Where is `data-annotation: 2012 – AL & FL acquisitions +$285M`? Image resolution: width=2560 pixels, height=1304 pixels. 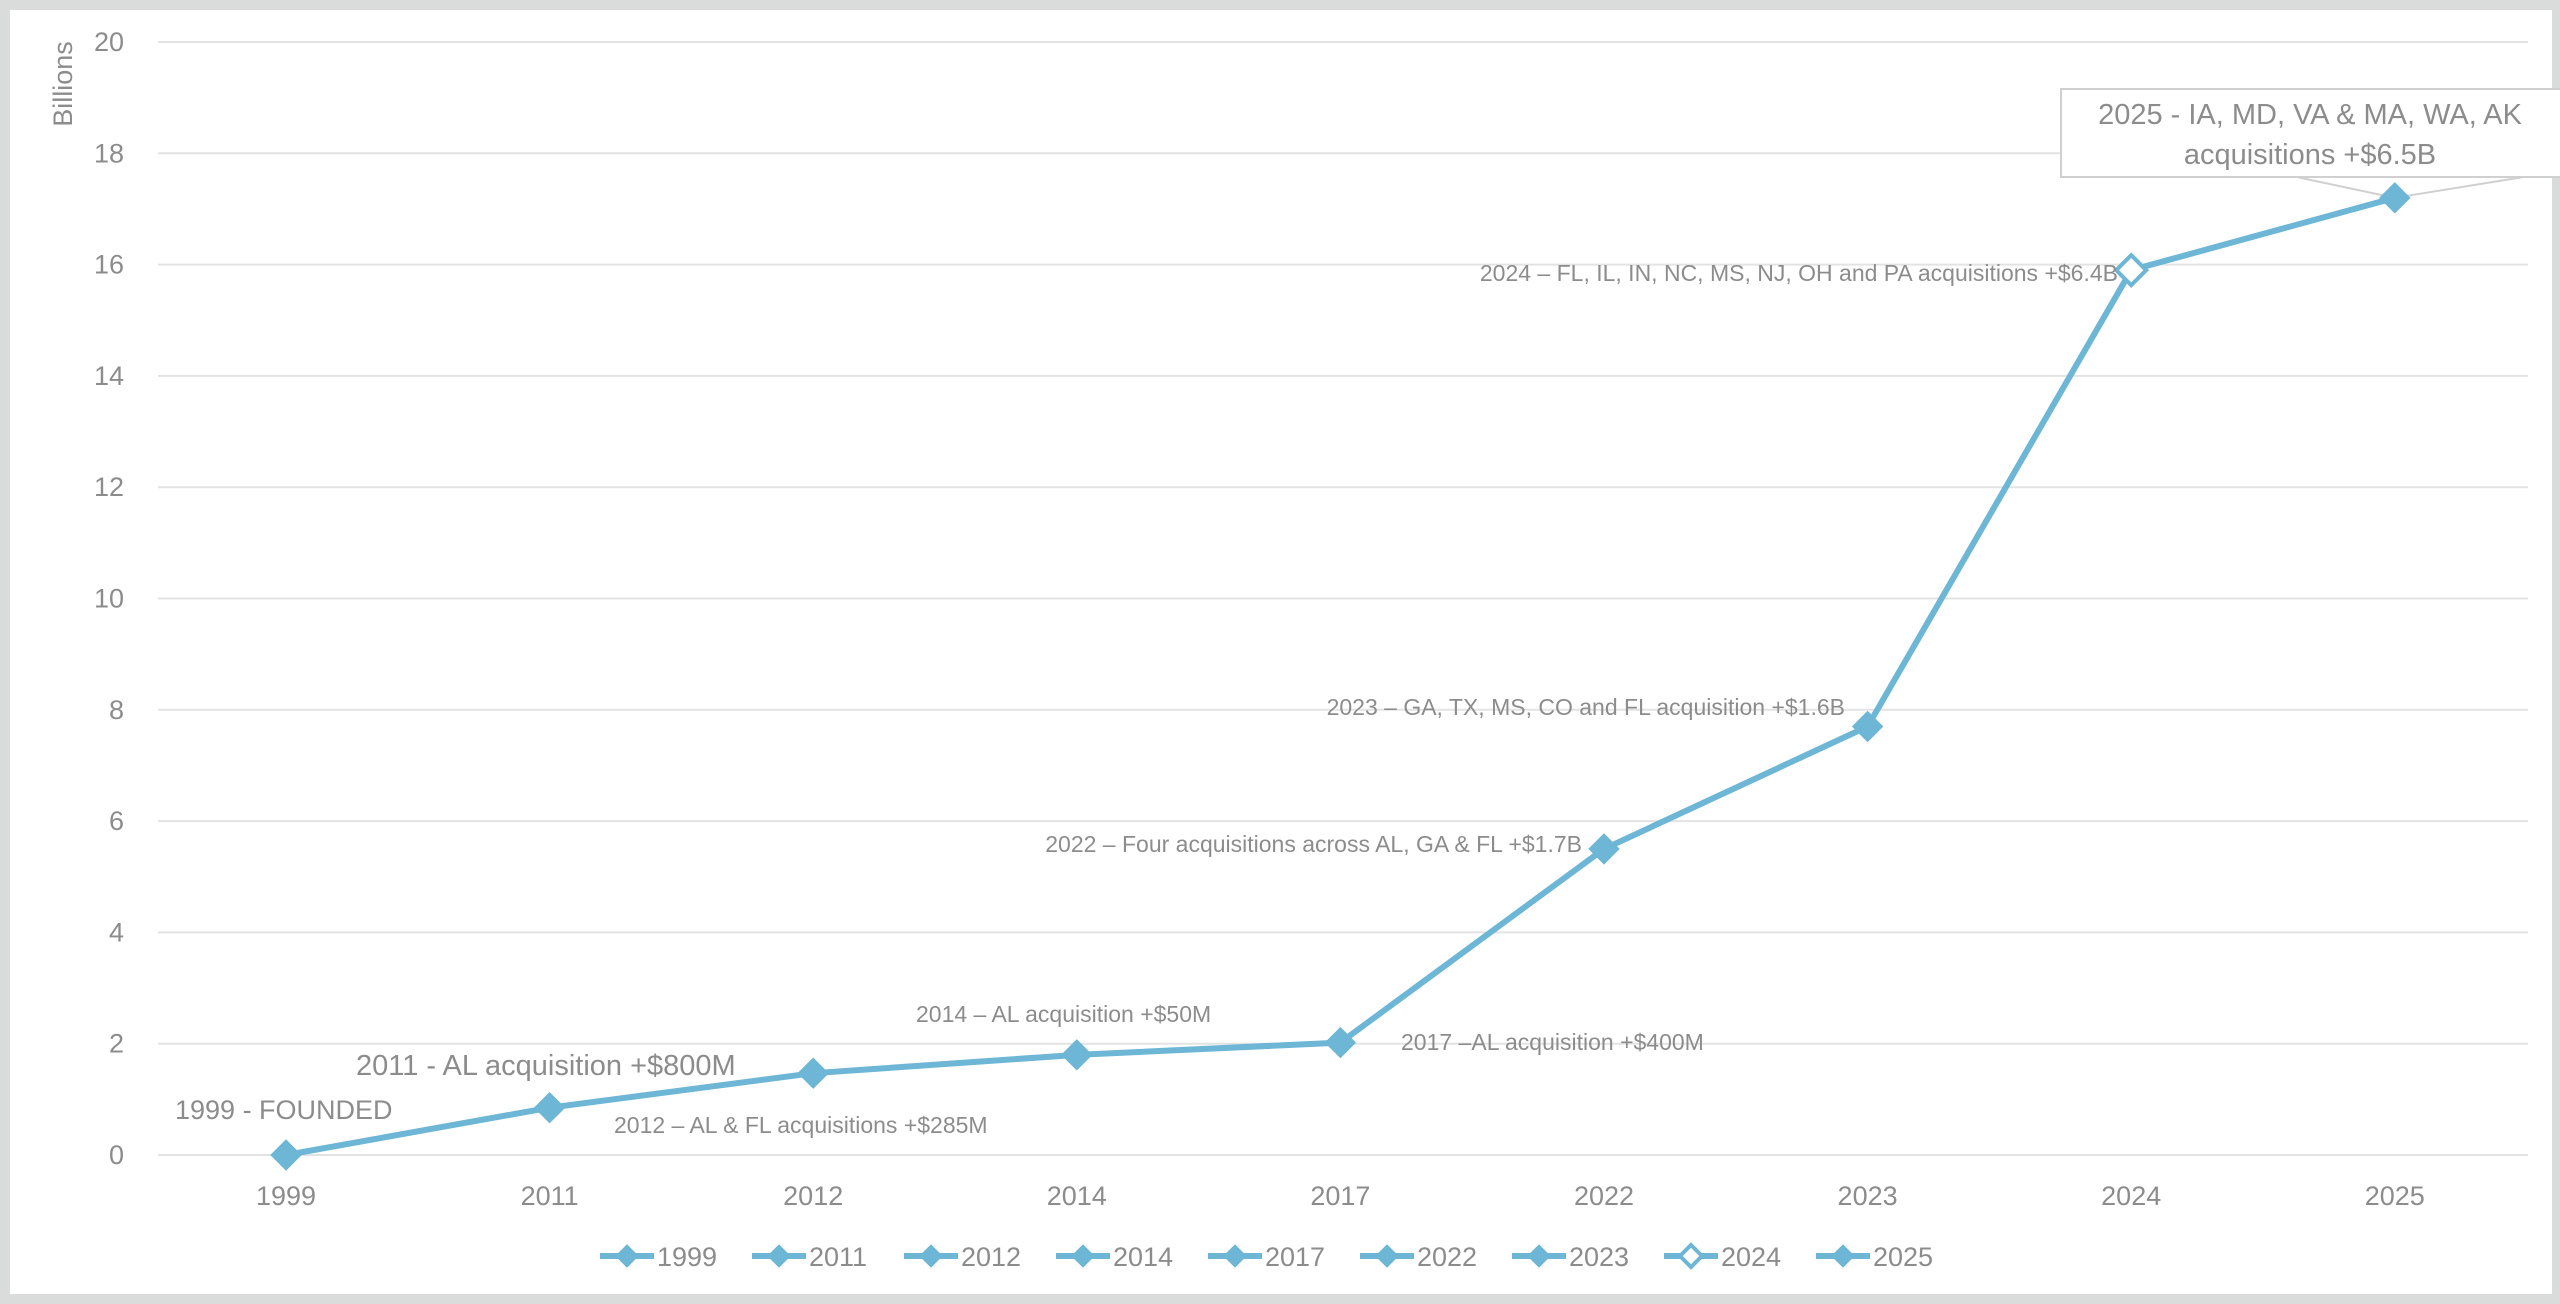
data-annotation: 2012 – AL & FL acquisitions +$285M is located at coordinates (801, 1125).